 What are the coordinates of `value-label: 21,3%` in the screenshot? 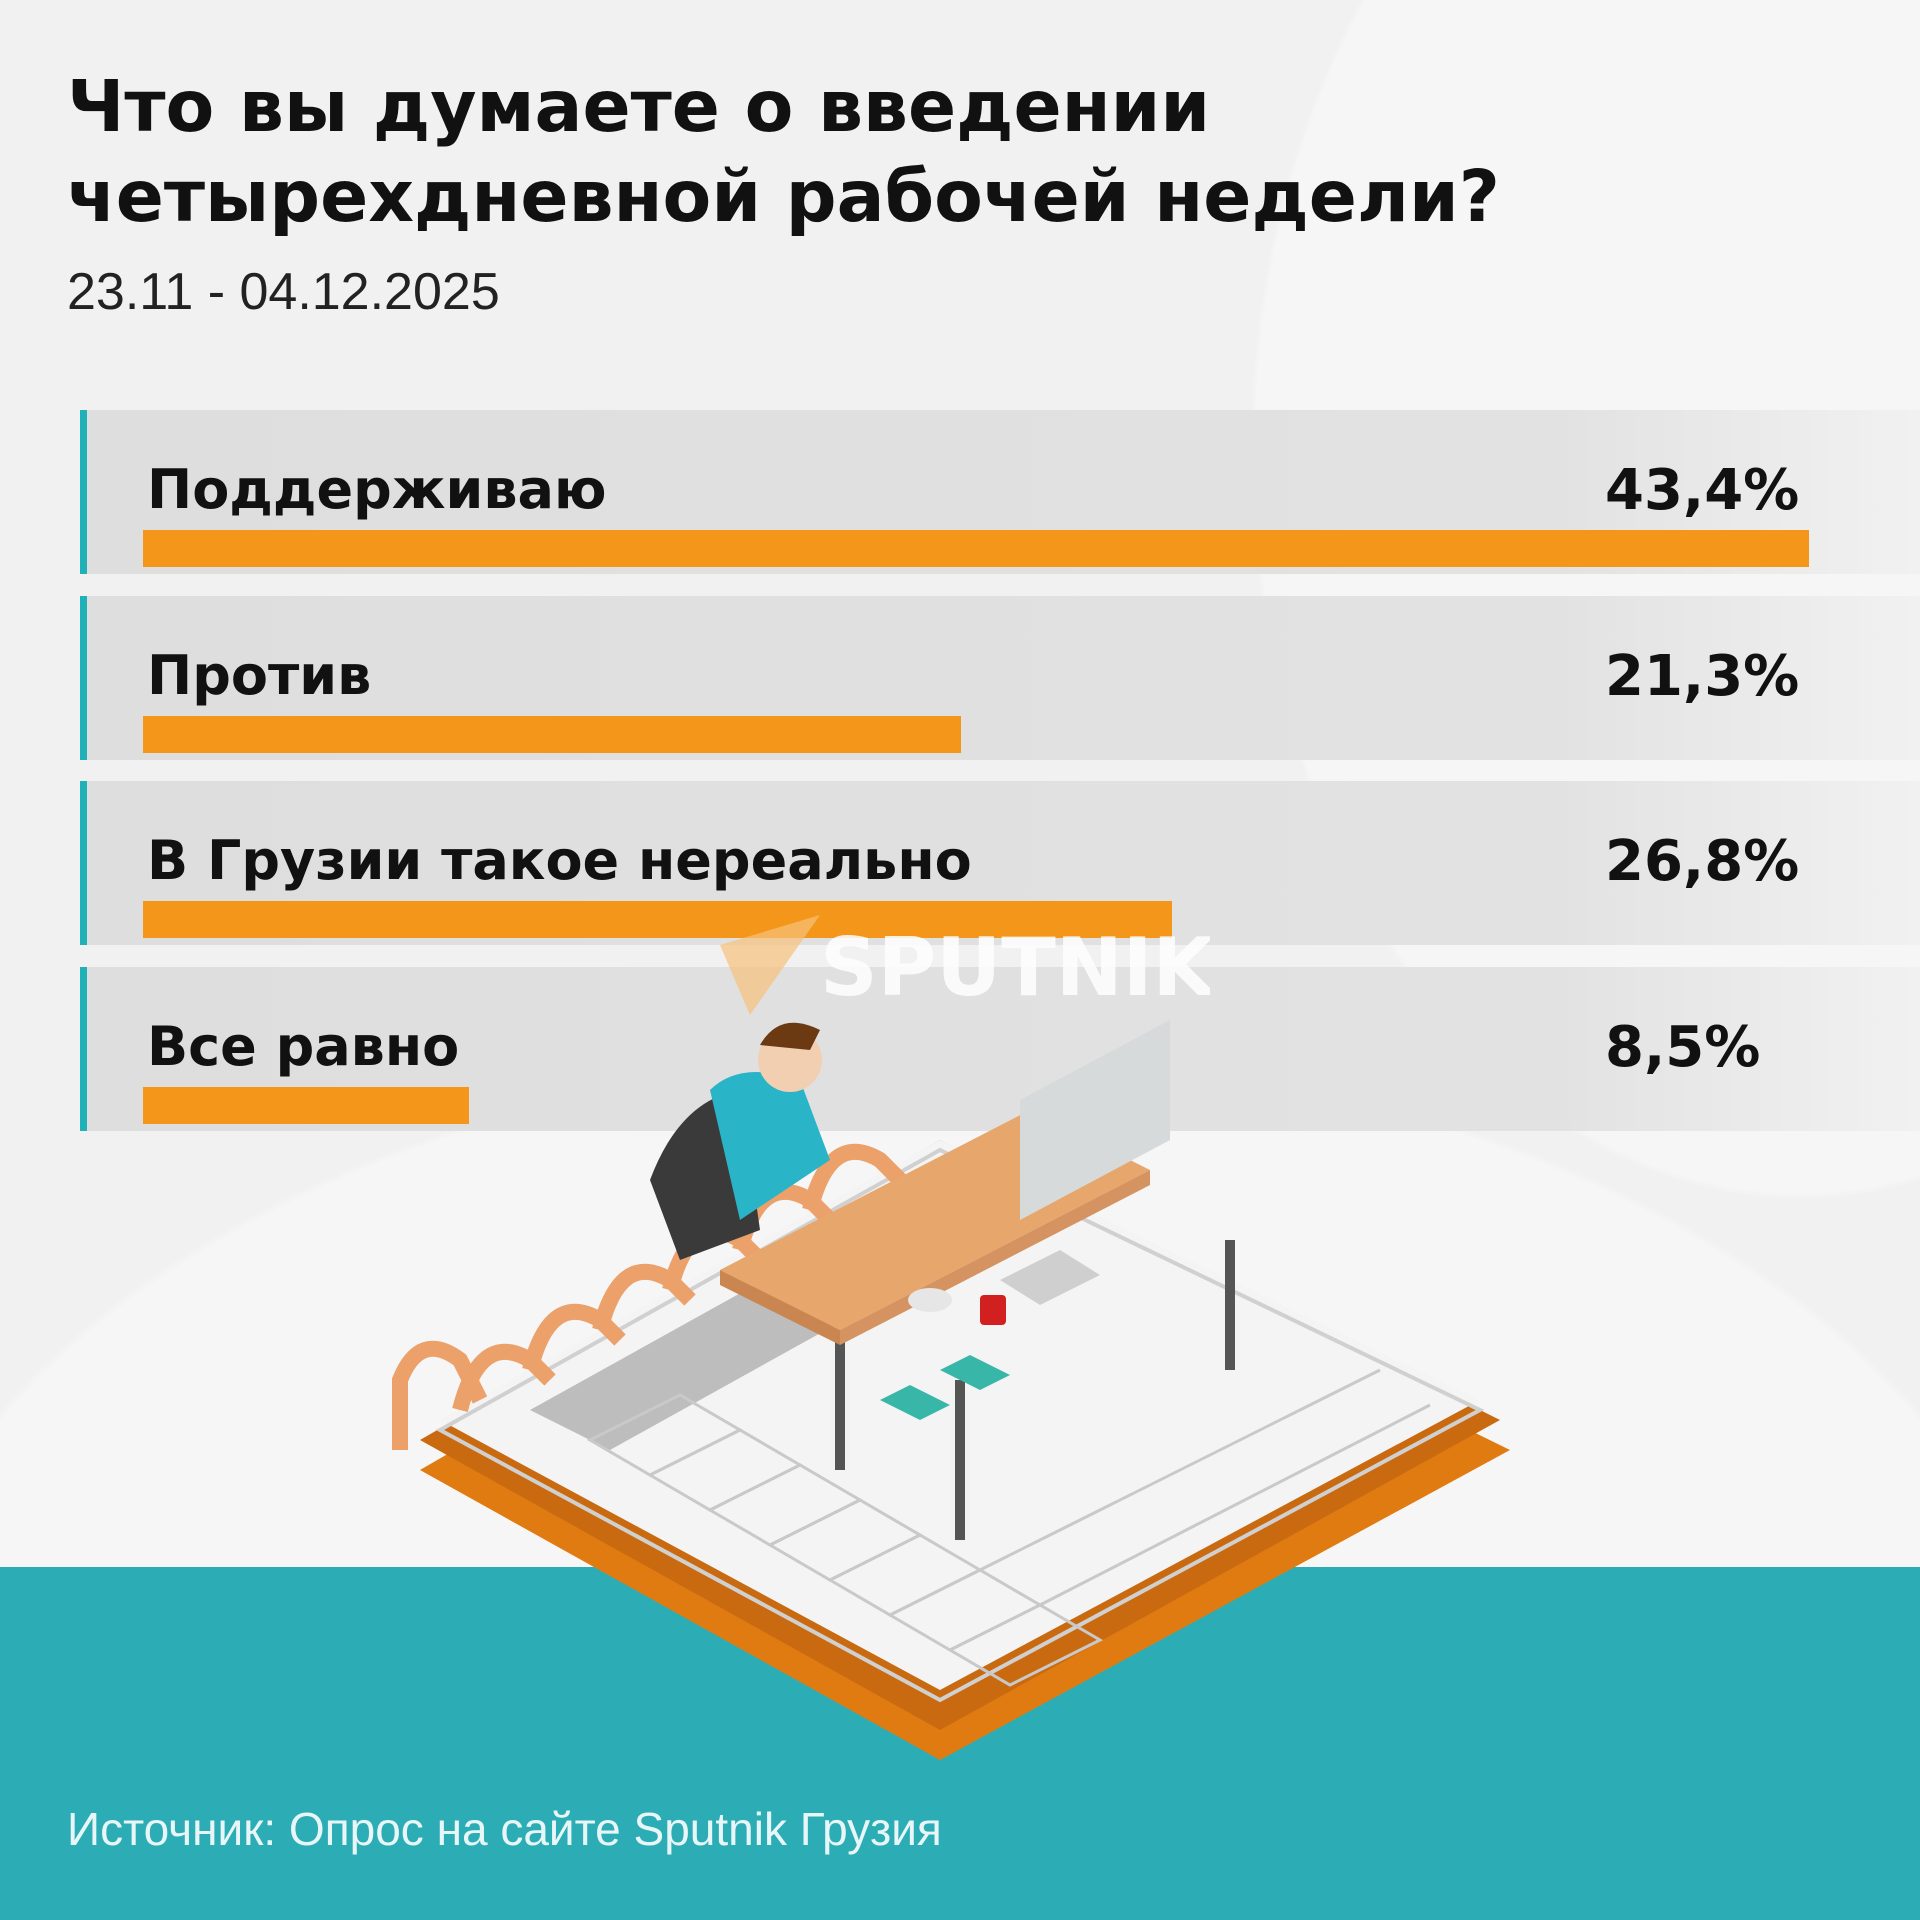 It's located at (1702, 676).